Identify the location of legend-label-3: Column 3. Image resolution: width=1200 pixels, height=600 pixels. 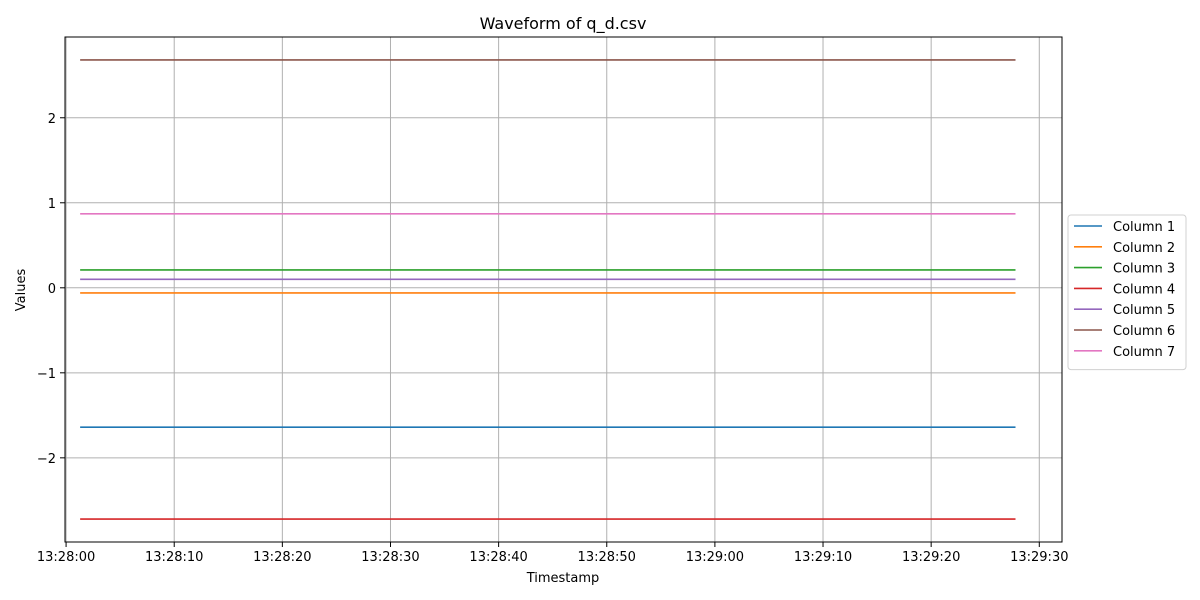
(1144, 269).